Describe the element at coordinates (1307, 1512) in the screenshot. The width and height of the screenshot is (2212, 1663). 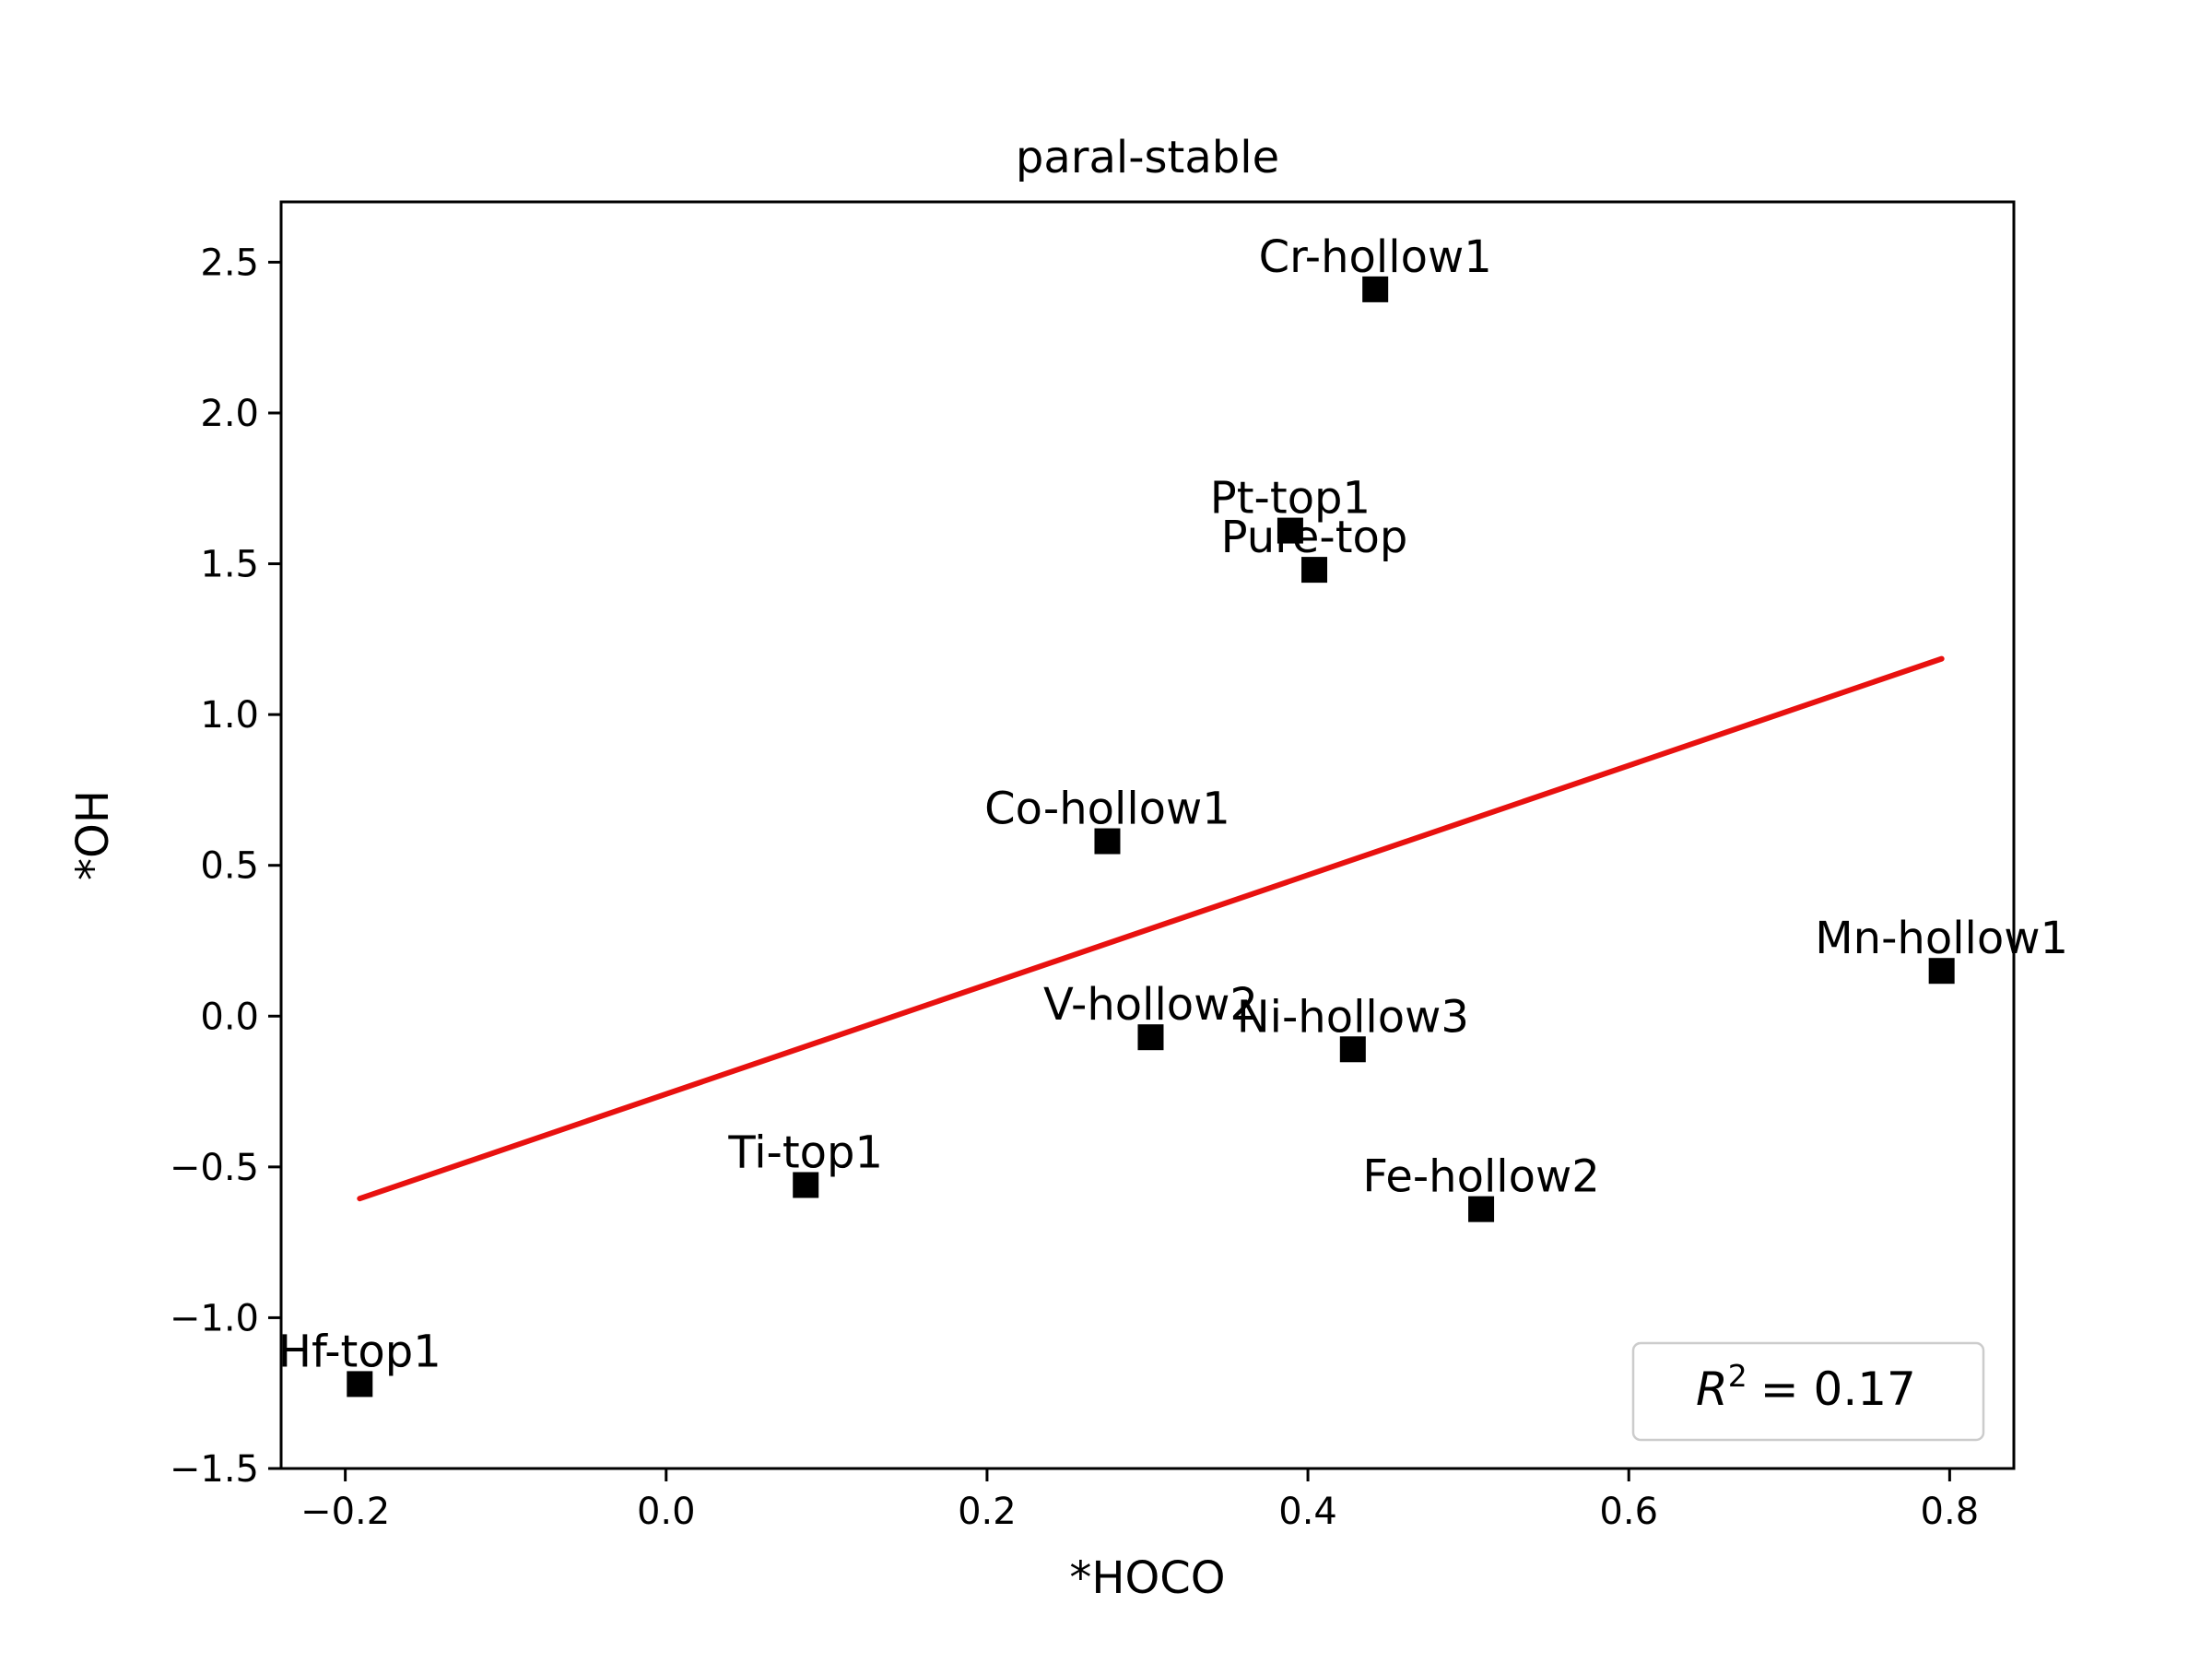
I see `x-tick-label: 0.4` at that location.